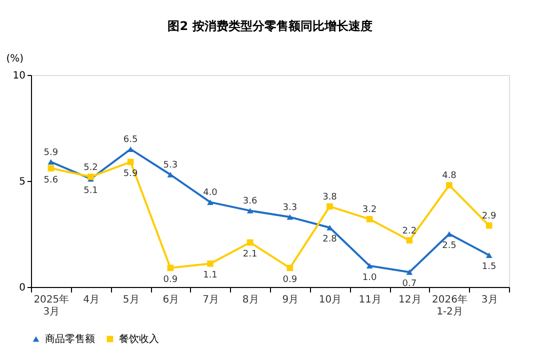 The image size is (559, 359). What do you see at coordinates (250, 201) in the screenshot?
I see `data-label: 3.6` at bounding box center [250, 201].